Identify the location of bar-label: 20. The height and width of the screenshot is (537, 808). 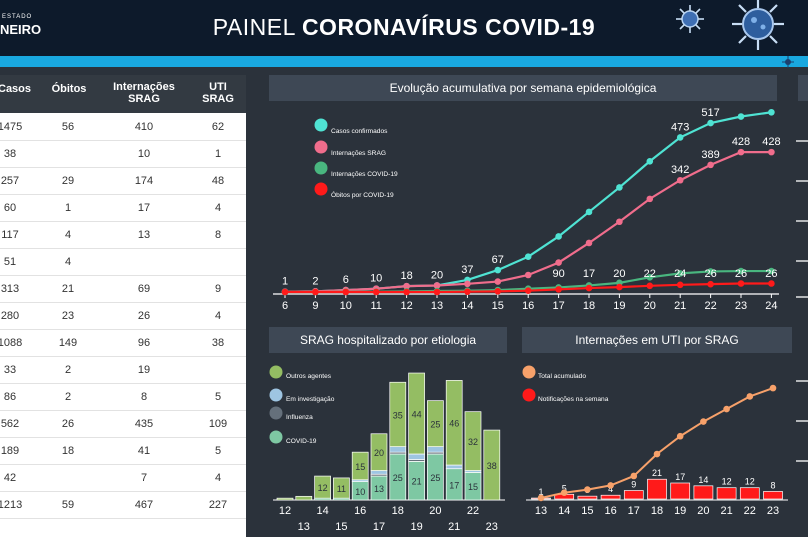
(379, 453).